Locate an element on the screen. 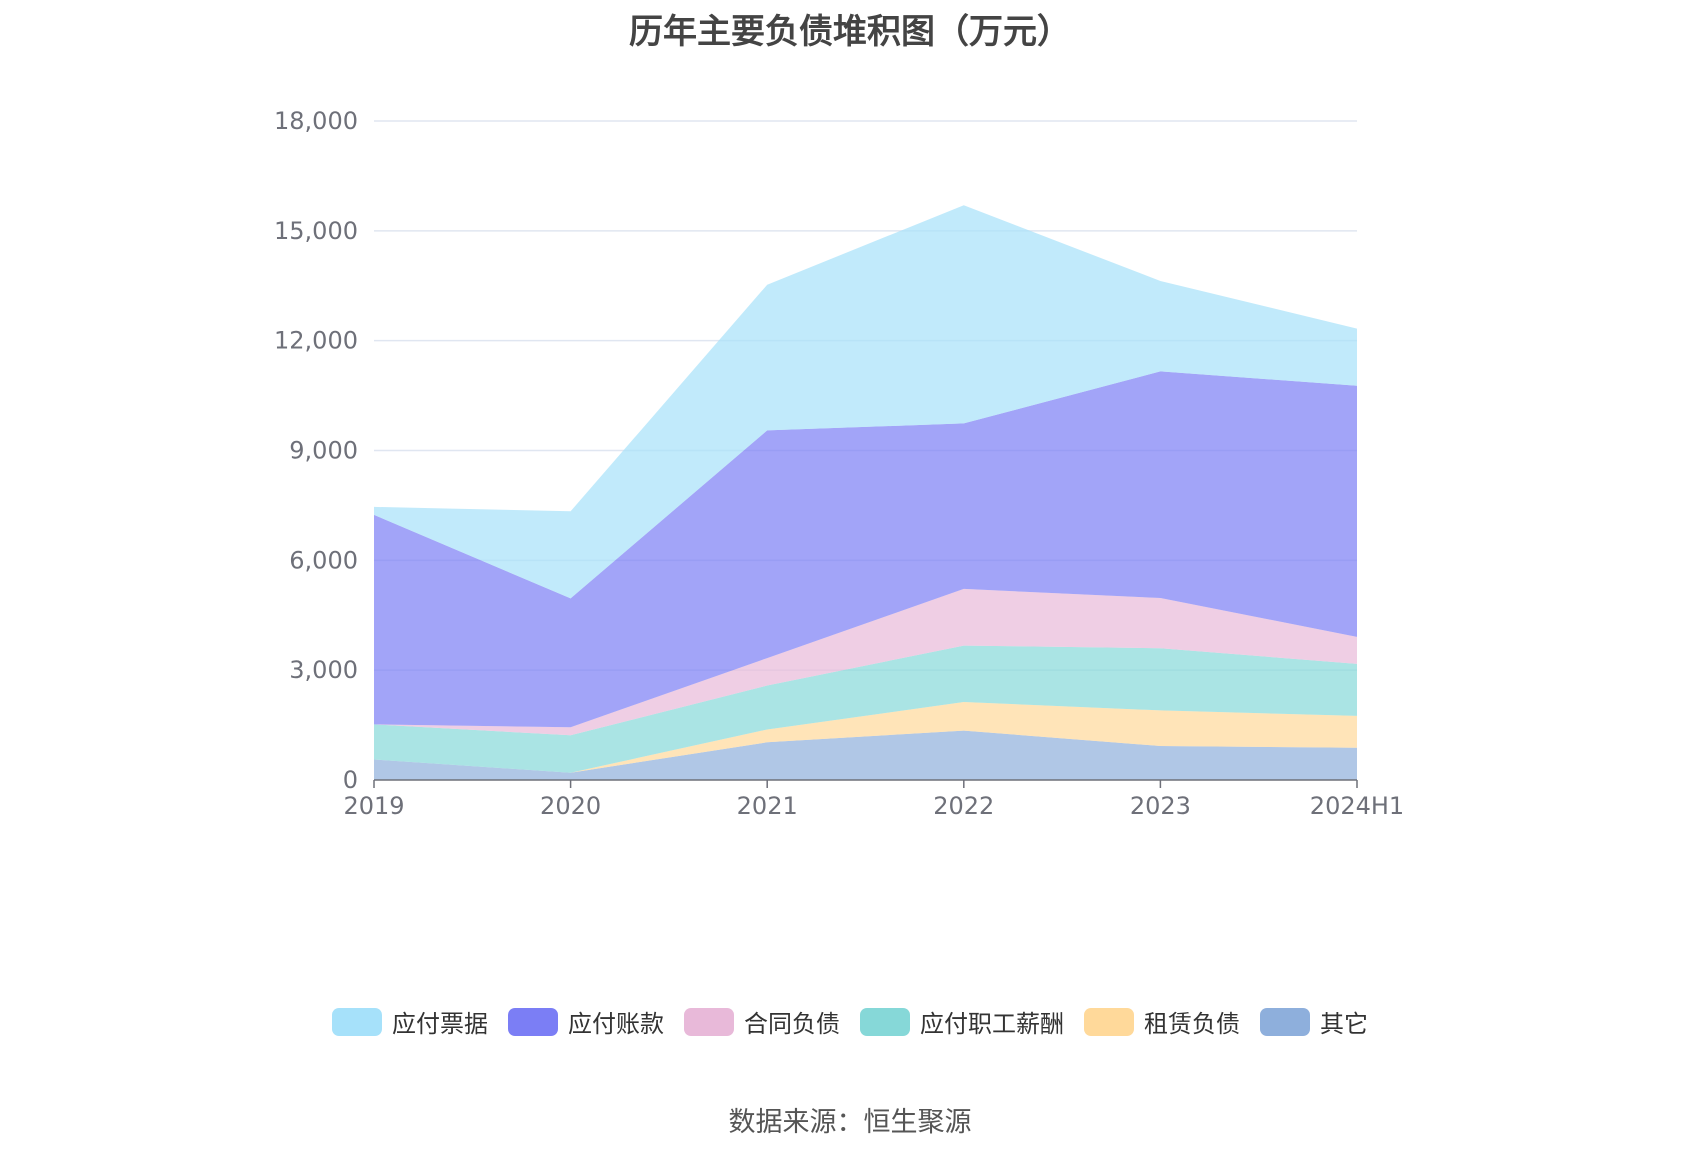 This screenshot has height=1150, width=1700. x-tick-label: 2024H1 is located at coordinates (1357, 806).